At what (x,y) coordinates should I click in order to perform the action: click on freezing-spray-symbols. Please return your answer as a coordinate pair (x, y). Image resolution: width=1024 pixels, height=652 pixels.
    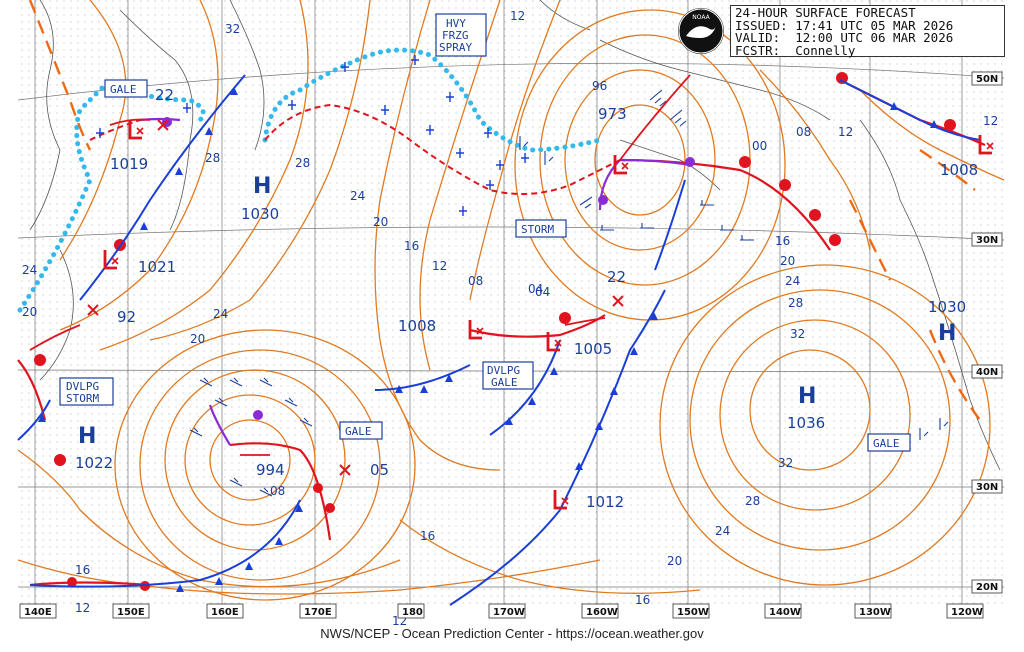
    Looking at the image, I should click on (312, 135).